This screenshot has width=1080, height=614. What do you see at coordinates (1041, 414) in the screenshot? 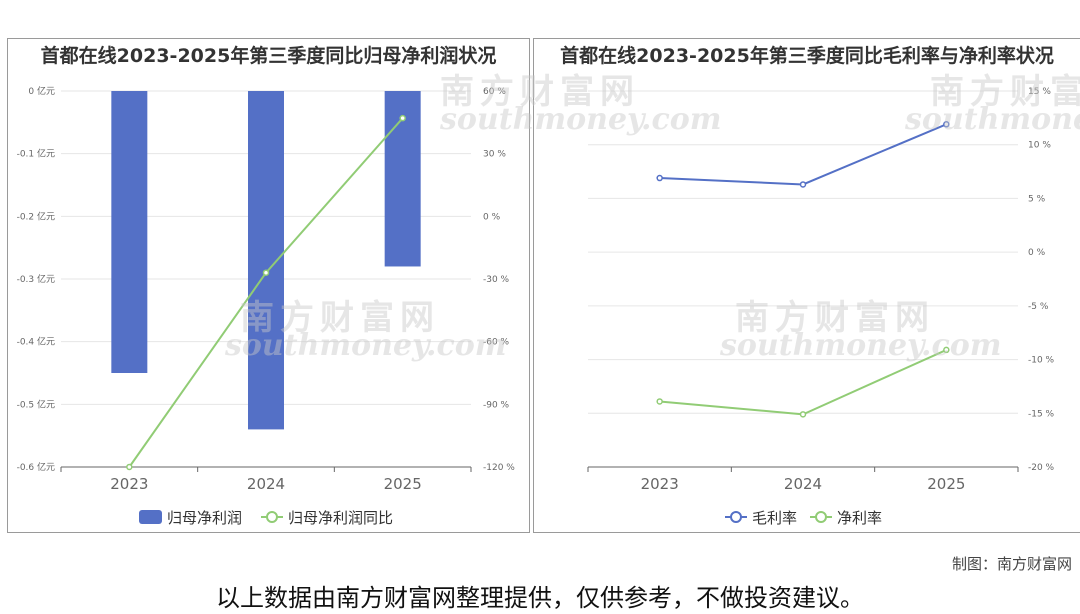
I see `y-tick-label-right: -15 %` at bounding box center [1041, 414].